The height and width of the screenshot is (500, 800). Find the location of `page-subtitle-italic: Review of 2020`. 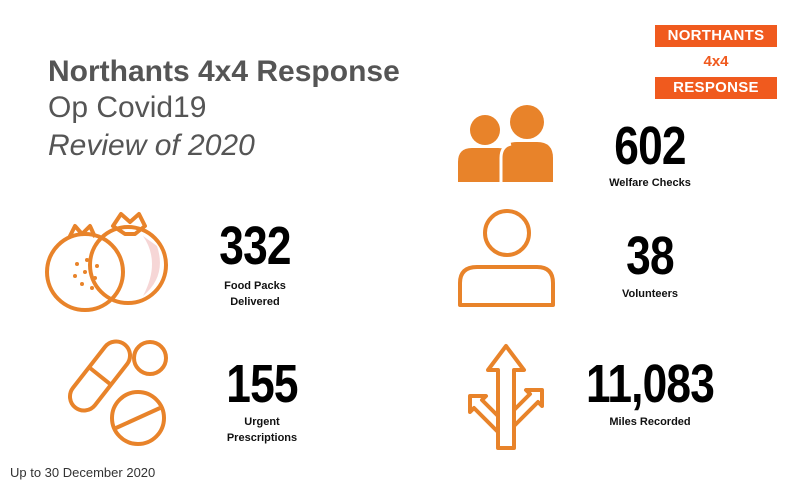

page-subtitle-italic: Review of 2020 is located at coordinates (151, 145).